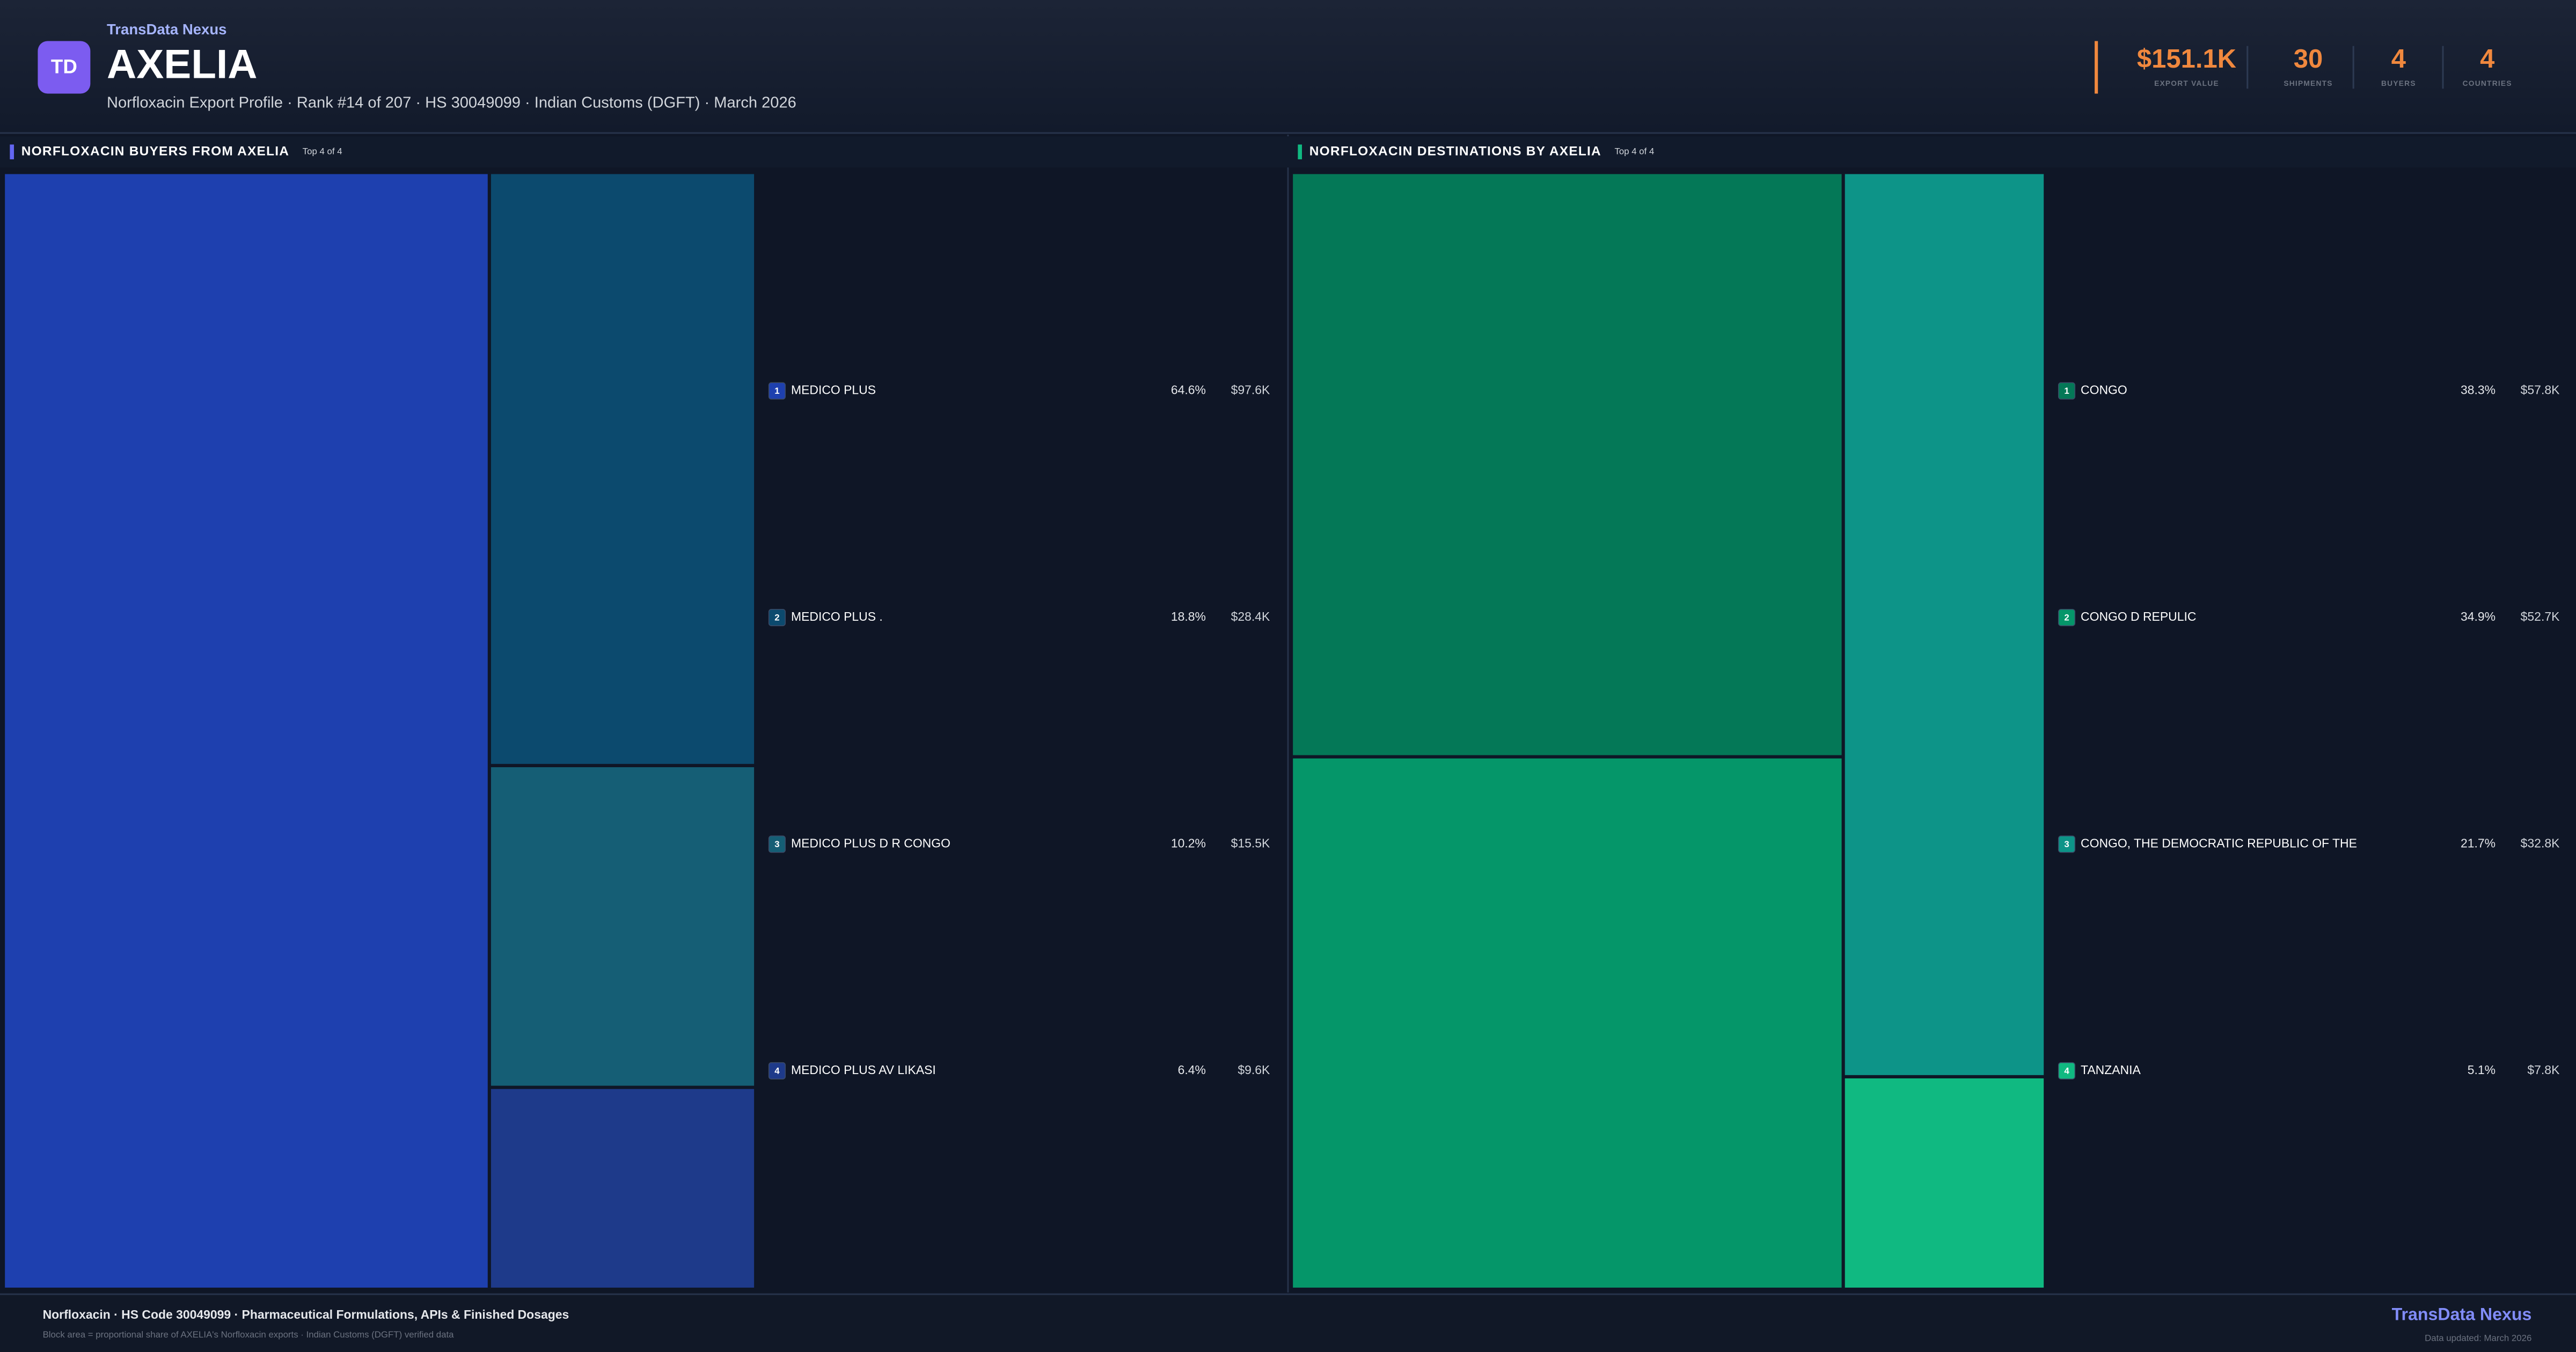 Image resolution: width=2576 pixels, height=1352 pixels. Describe the element at coordinates (1188, 843) in the screenshot. I see `list-share: 10.2%` at that location.